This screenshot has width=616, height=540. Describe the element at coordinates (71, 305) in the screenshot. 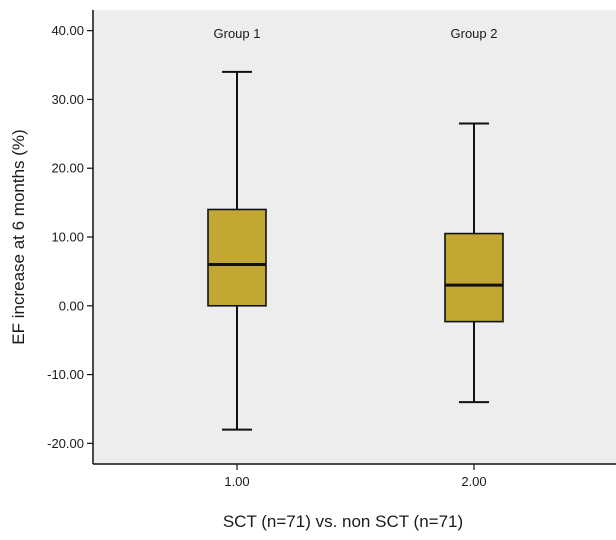

I see `y-tick-label: 0.00` at that location.